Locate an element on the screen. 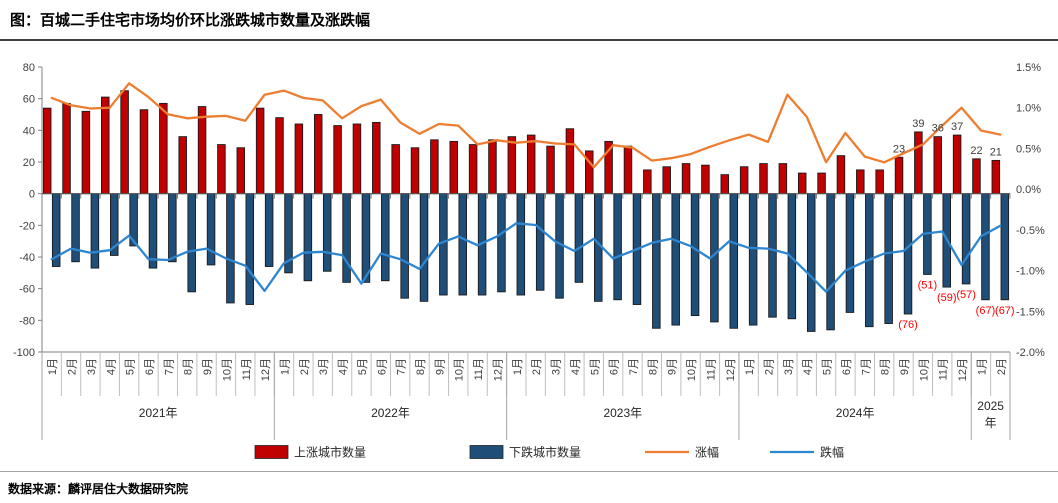 This screenshot has height=503, width=1058. left-axis-label: -40 is located at coordinates (27, 258).